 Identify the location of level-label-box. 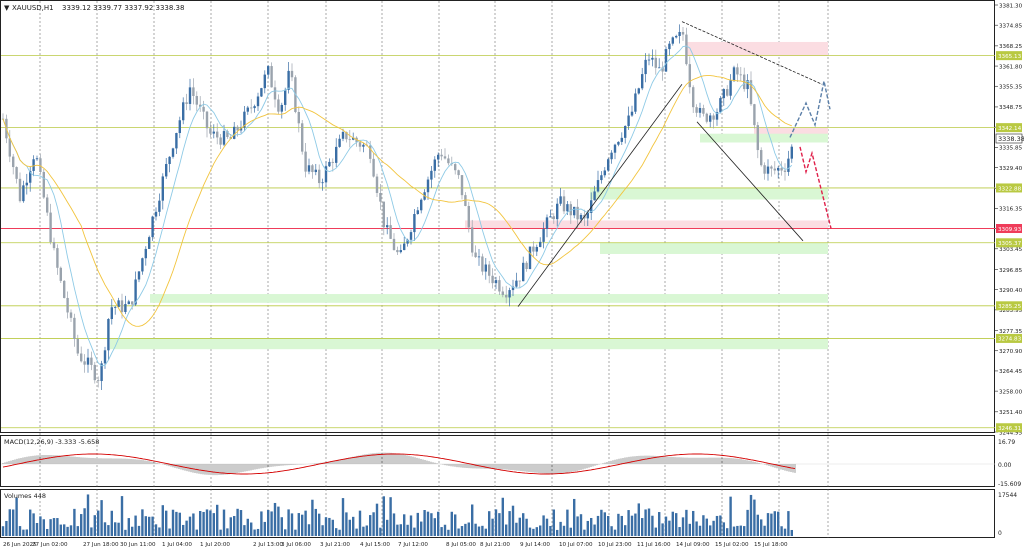
(1009, 306).